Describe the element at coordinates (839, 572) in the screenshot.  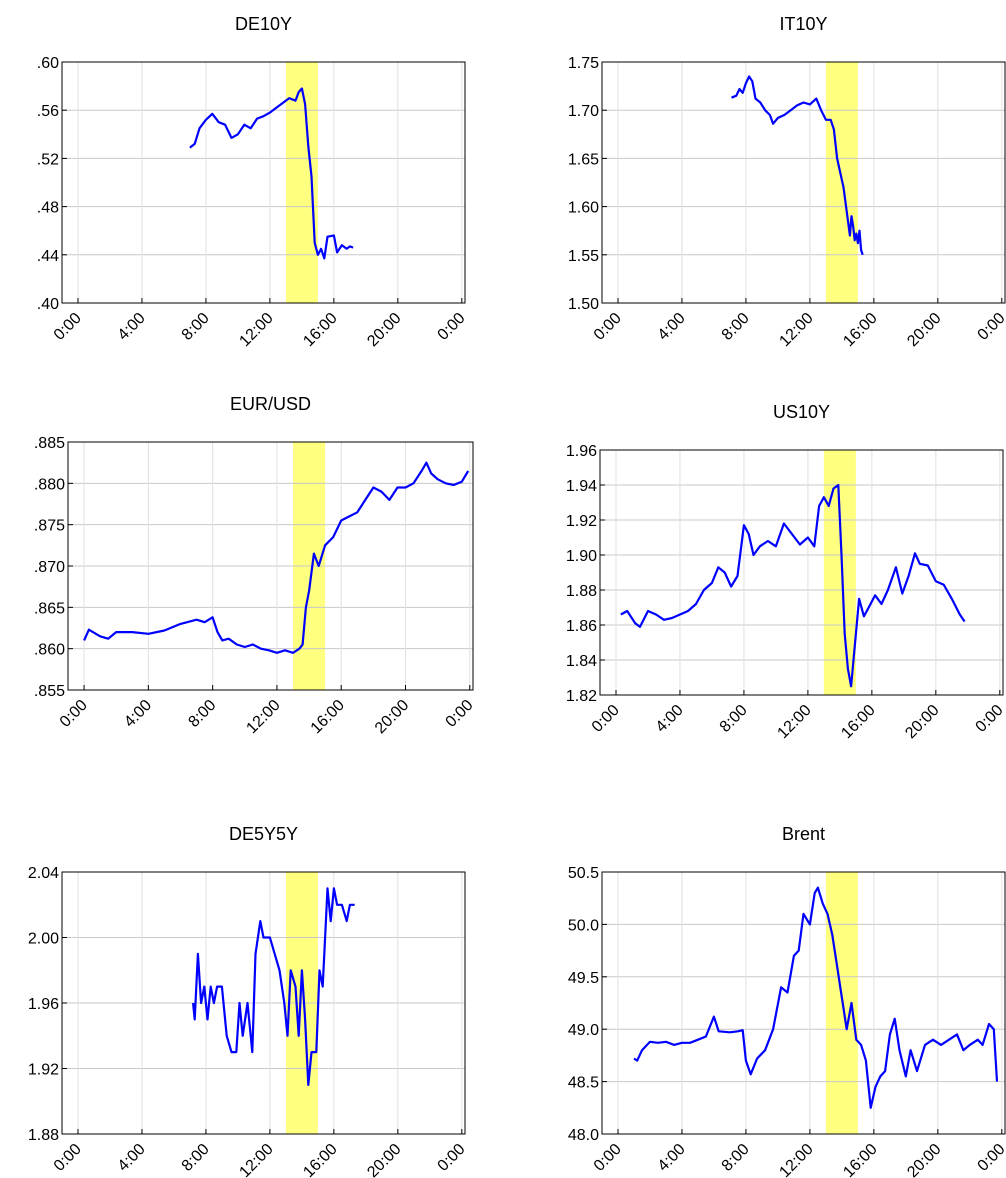
I see `highlight-band` at that location.